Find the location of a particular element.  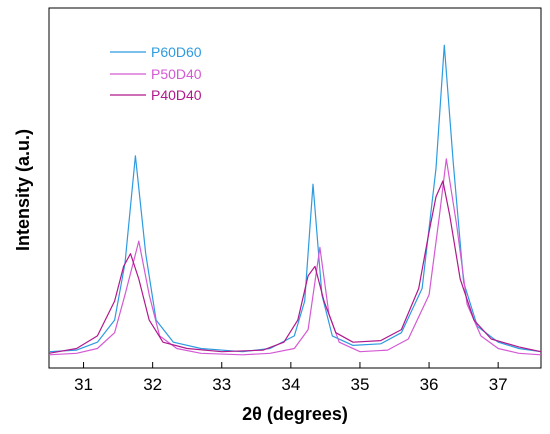

legend-label-p50d40: P50D40 is located at coordinates (176, 74).